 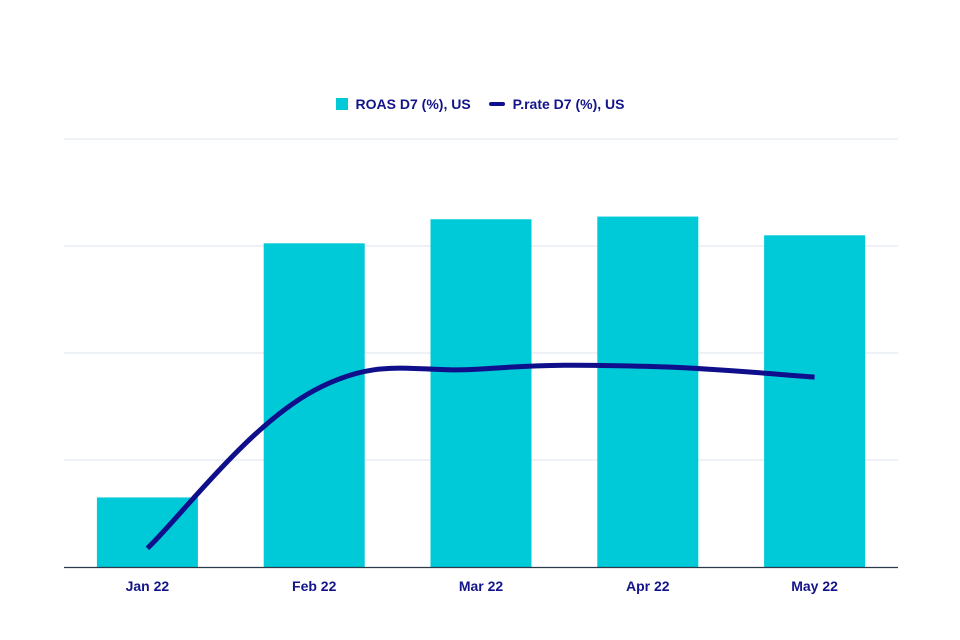 What do you see at coordinates (814, 586) in the screenshot?
I see `x-tick-label: May 22` at bounding box center [814, 586].